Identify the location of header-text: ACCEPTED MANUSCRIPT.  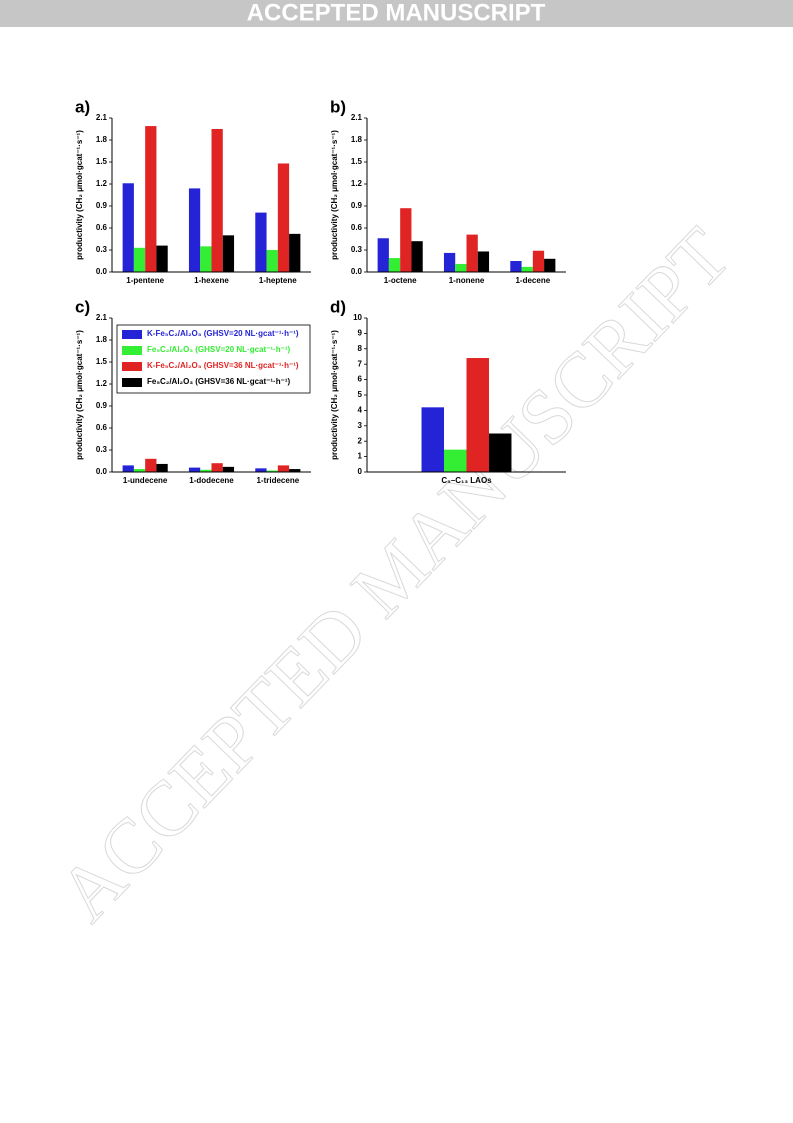
(396, 13).